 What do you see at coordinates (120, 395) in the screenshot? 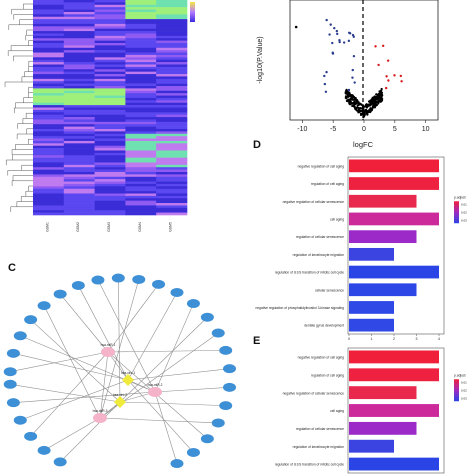
I see `network-hub-label: hsa-circ-2` at bounding box center [120, 395].